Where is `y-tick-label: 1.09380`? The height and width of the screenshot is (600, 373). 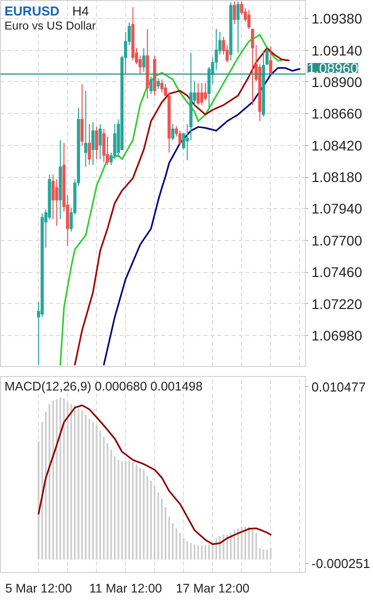
y-tick-label: 1.09380 is located at coordinates (337, 18).